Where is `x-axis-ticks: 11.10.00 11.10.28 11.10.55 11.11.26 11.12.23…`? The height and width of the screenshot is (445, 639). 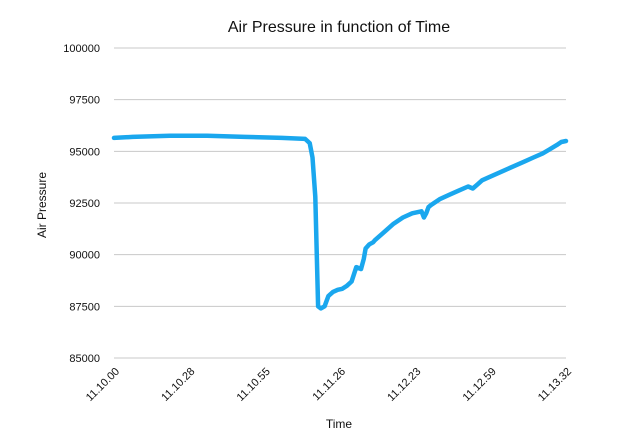
x-axis-ticks: 11.10.00 11.10.28 11.10.55 11.11.26 11.12.23… is located at coordinates (329, 385).